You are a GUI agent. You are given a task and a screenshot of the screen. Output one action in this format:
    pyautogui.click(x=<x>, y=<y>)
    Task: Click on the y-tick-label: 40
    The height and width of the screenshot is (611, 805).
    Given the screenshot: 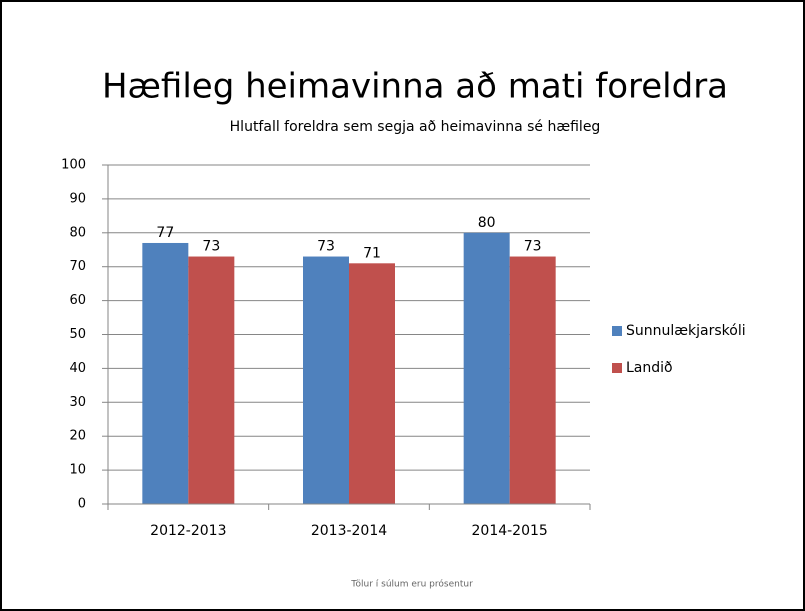 What is the action you would take?
    pyautogui.click(x=77, y=368)
    